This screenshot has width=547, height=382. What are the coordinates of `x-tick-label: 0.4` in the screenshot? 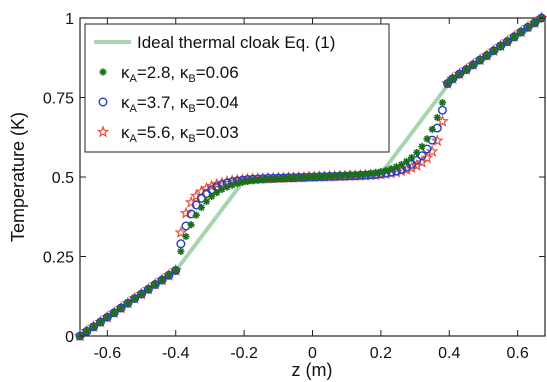 It's located at (449, 353).